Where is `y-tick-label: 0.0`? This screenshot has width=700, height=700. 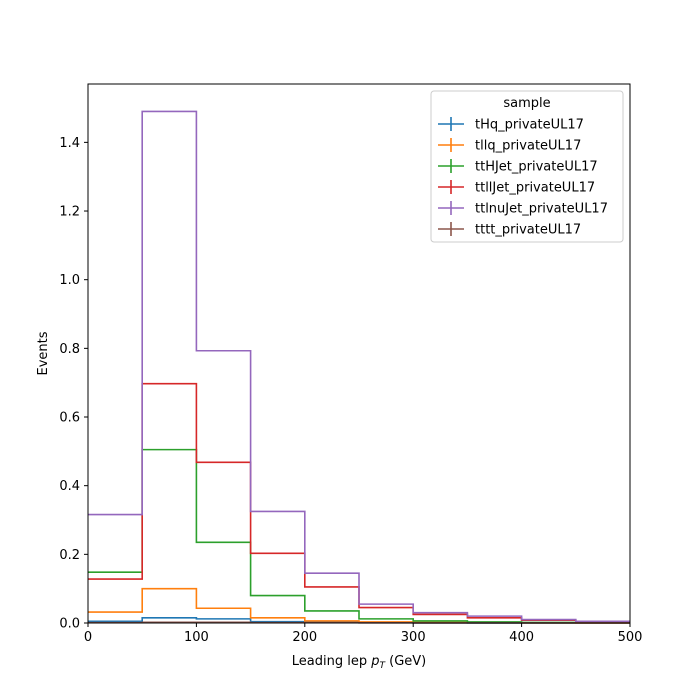
y-tick-label: 0.0 is located at coordinates (69, 624).